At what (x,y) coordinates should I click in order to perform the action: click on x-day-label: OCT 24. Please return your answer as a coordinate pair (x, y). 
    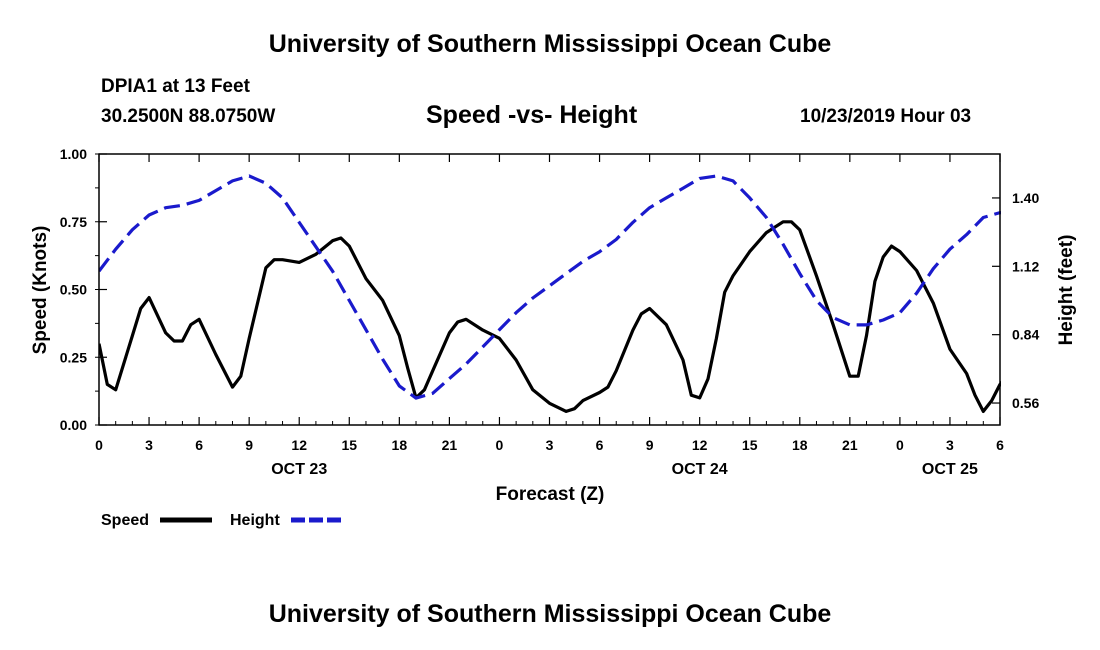
    Looking at the image, I should click on (700, 469).